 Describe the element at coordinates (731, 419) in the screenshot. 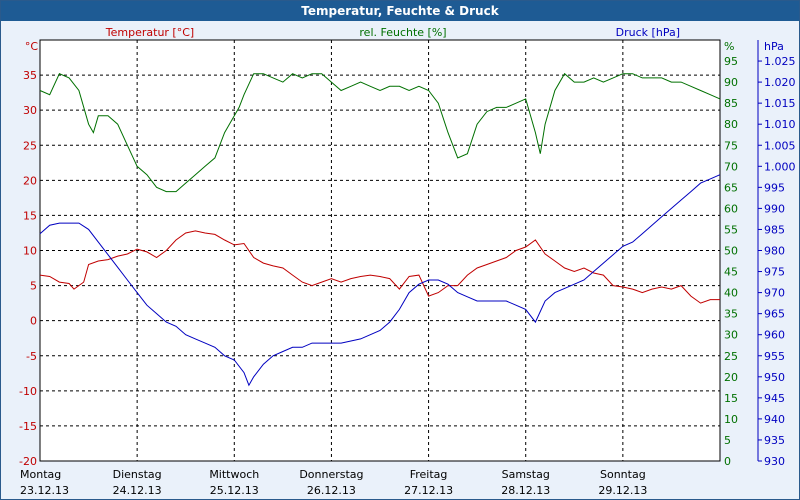

I see `humidity-tick-label: 10` at that location.